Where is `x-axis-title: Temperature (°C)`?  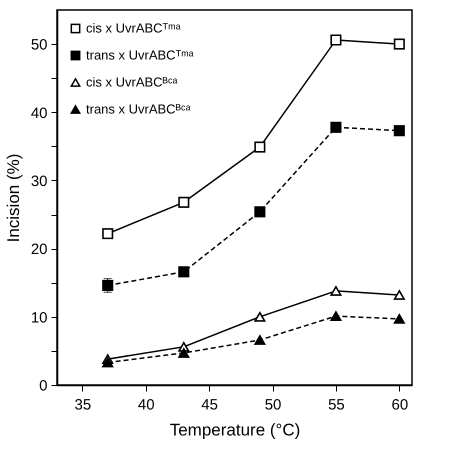
x-axis-title: Temperature (°C) is located at coordinates (235, 430).